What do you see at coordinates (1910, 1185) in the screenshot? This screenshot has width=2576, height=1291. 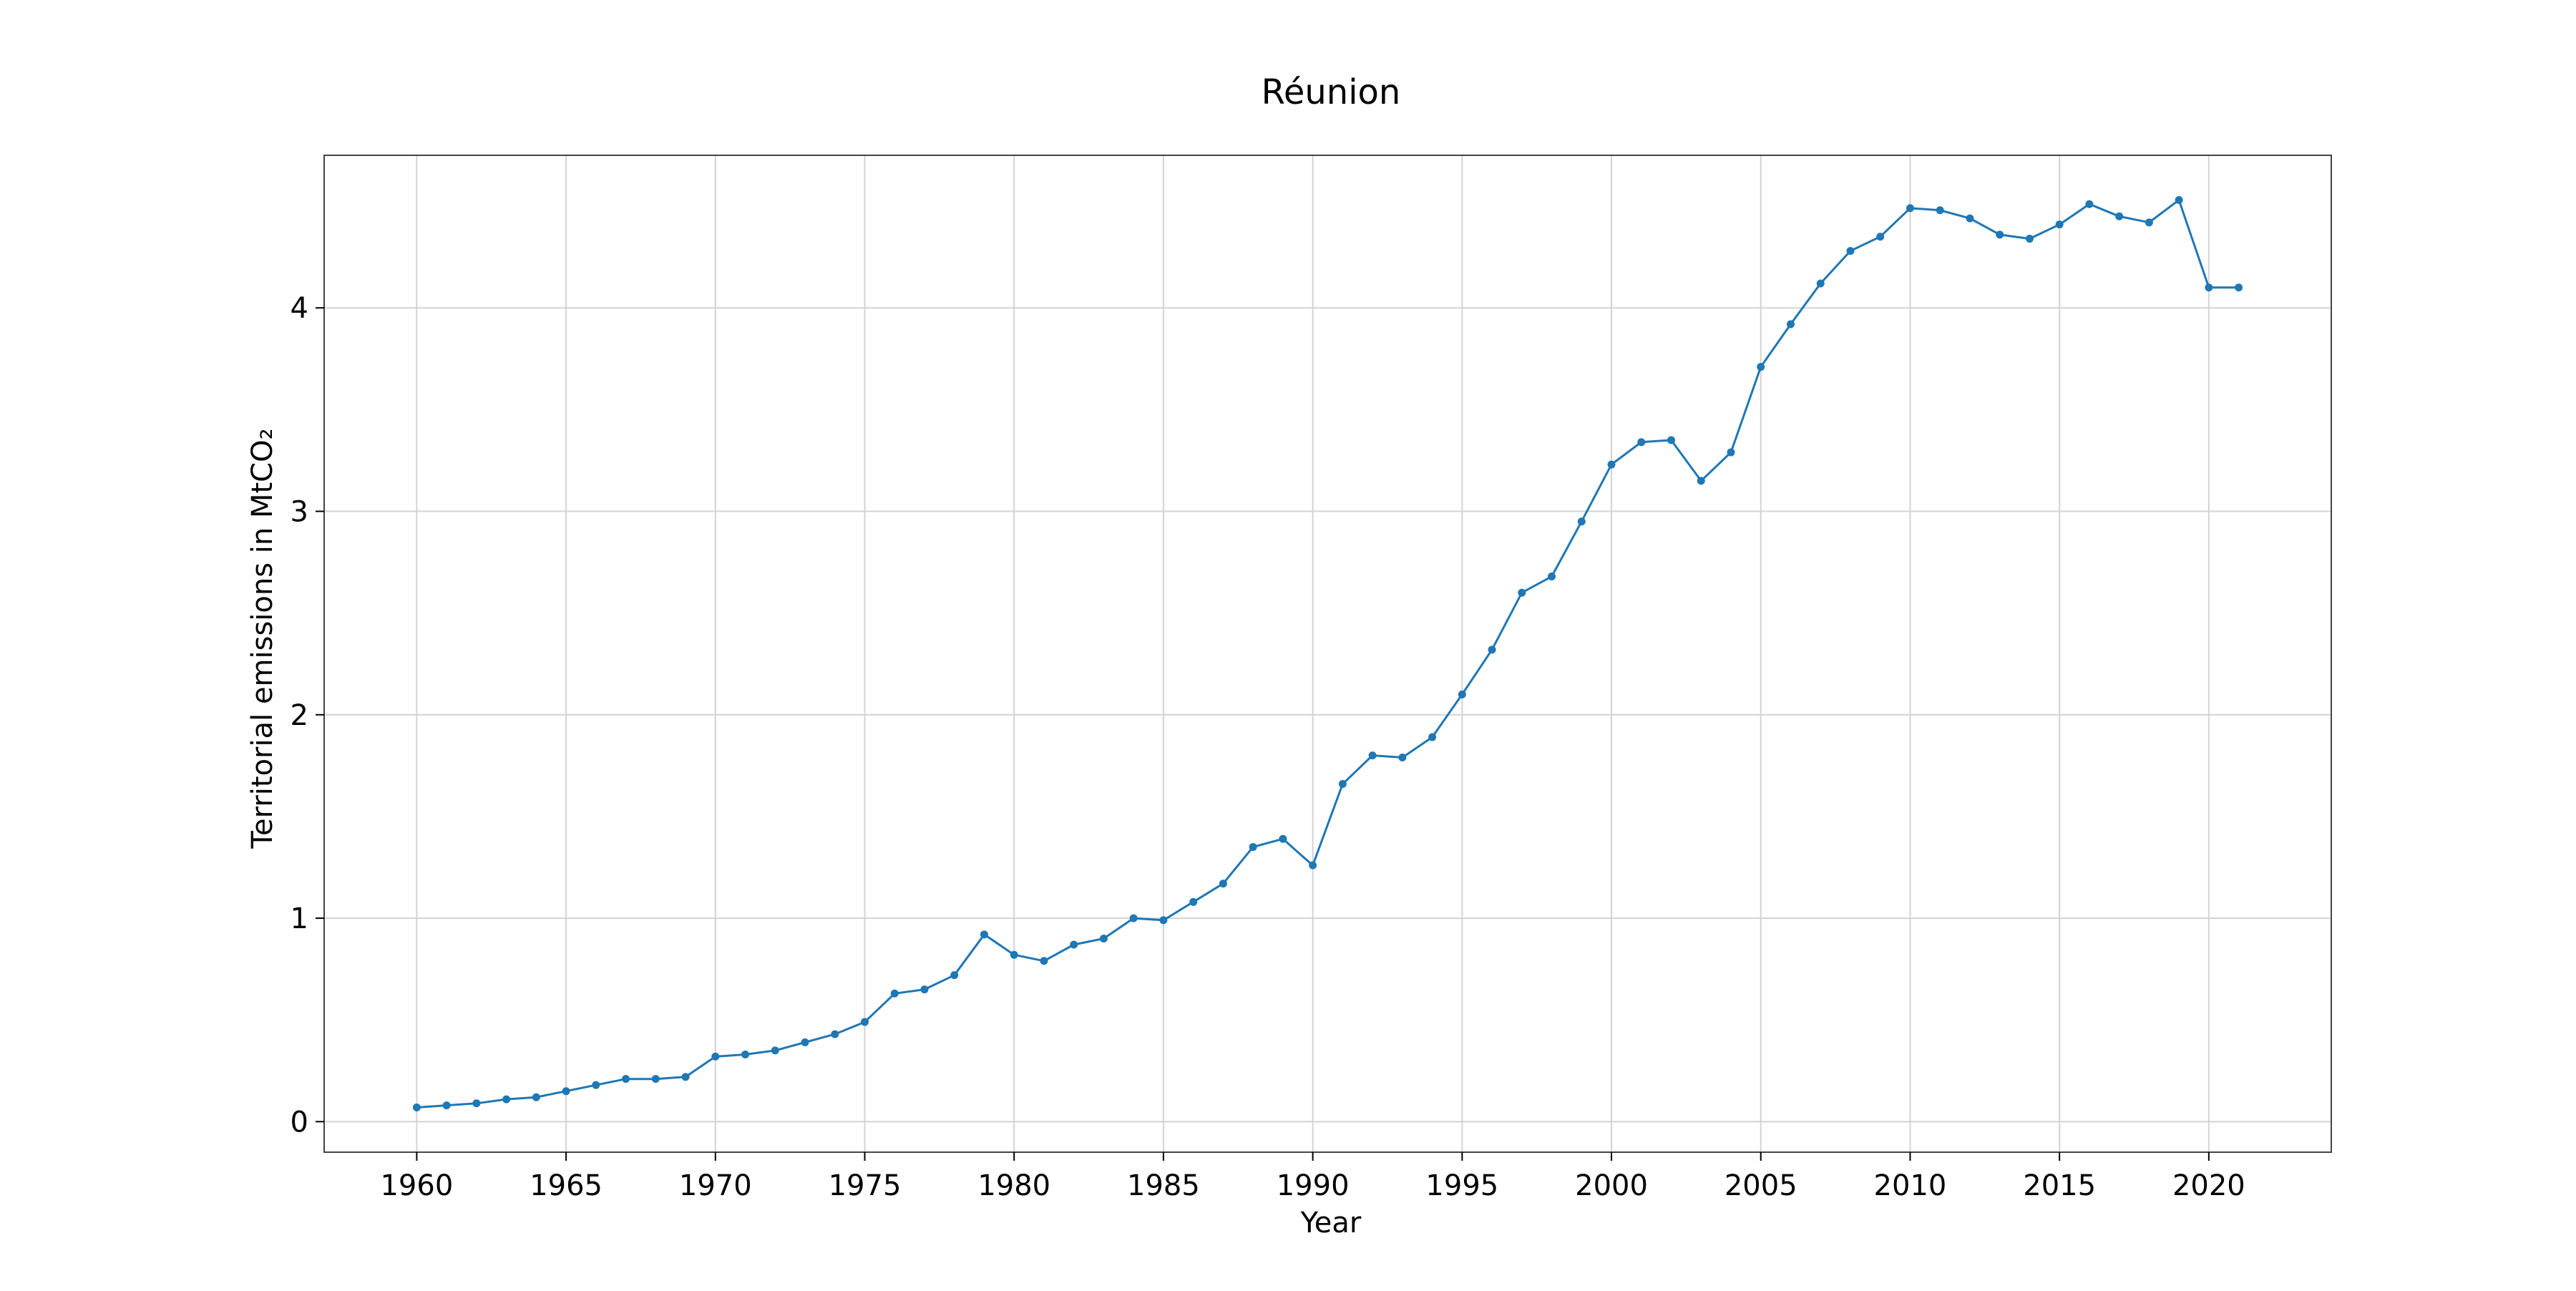 I see `x-tick-label: 2010` at bounding box center [1910, 1185].